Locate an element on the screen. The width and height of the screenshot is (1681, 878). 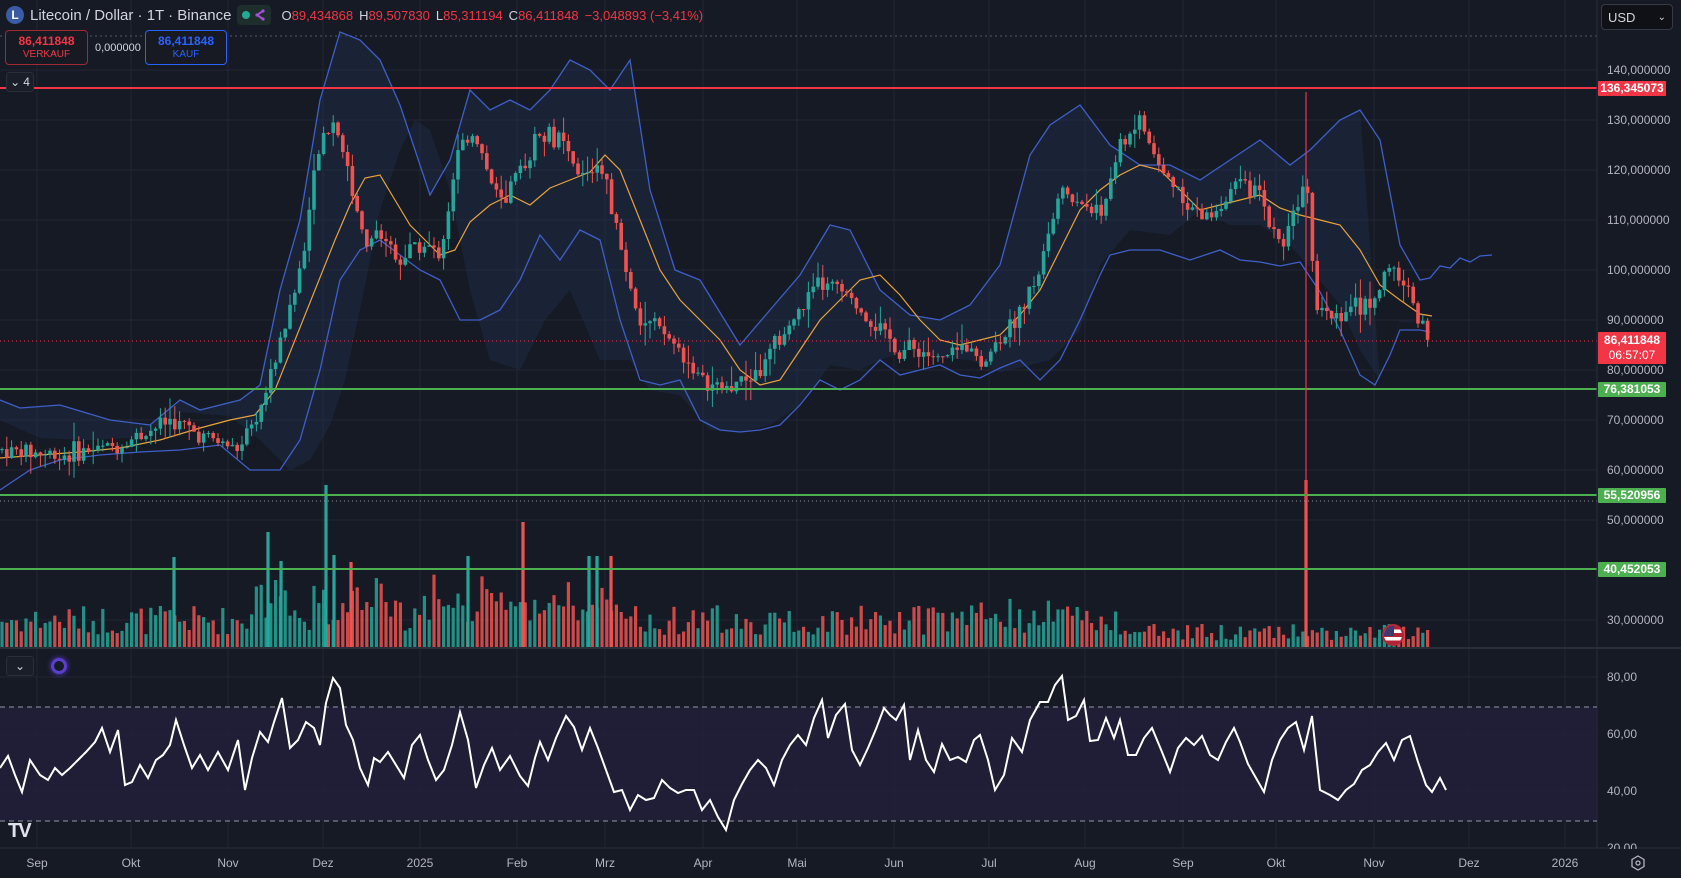
buy-label: KAUF is located at coordinates (186, 54).